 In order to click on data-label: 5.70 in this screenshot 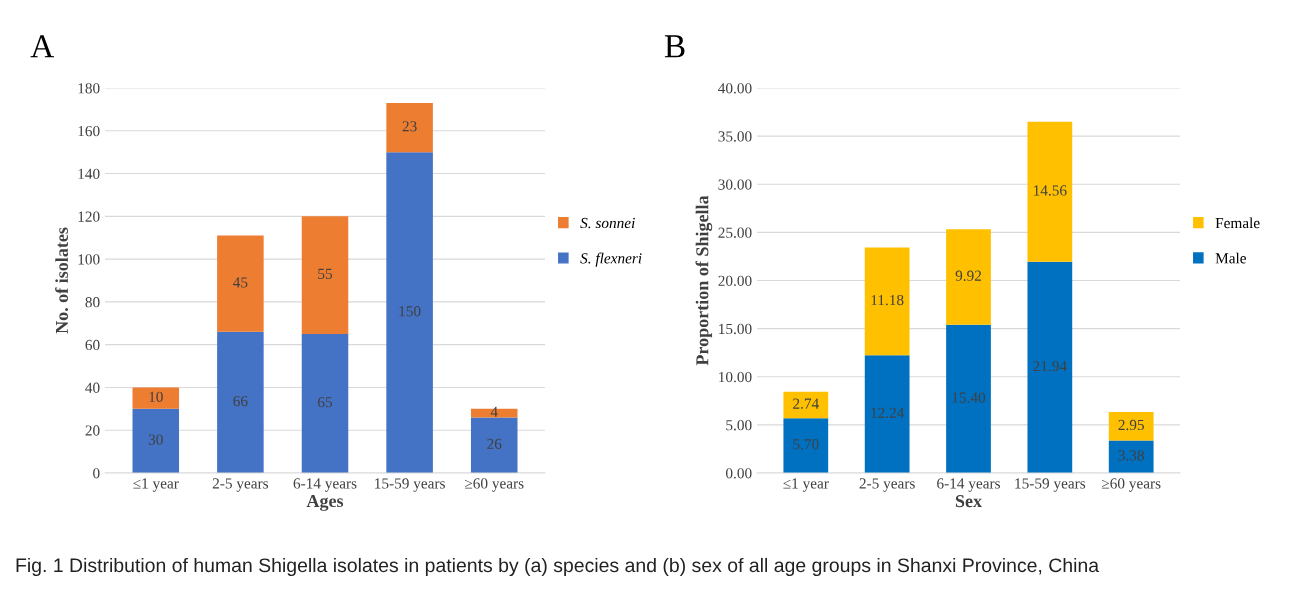, I will do `click(806, 444)`.